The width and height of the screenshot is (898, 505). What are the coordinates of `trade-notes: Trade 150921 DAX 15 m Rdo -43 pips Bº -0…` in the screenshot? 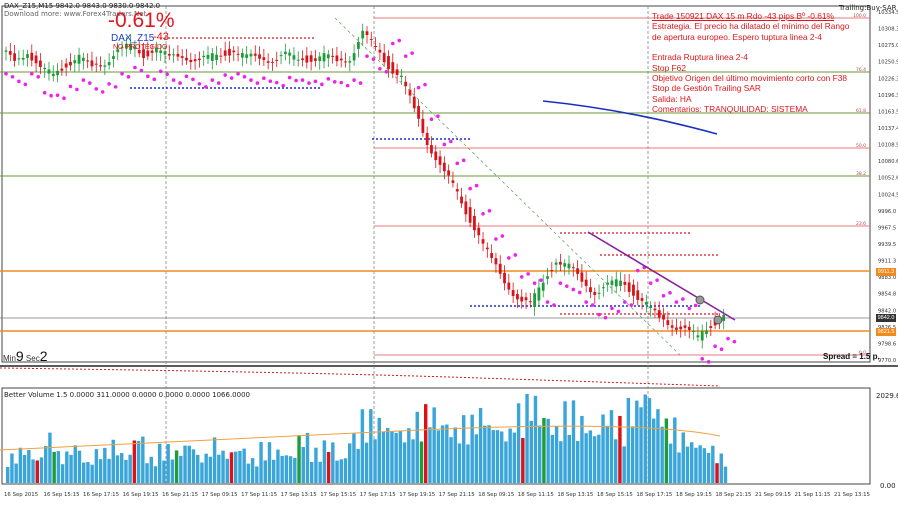 It's located at (750, 63).